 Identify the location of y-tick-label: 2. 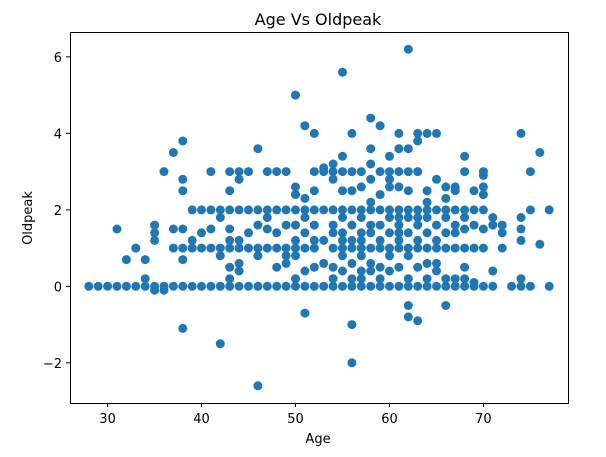
(58, 211).